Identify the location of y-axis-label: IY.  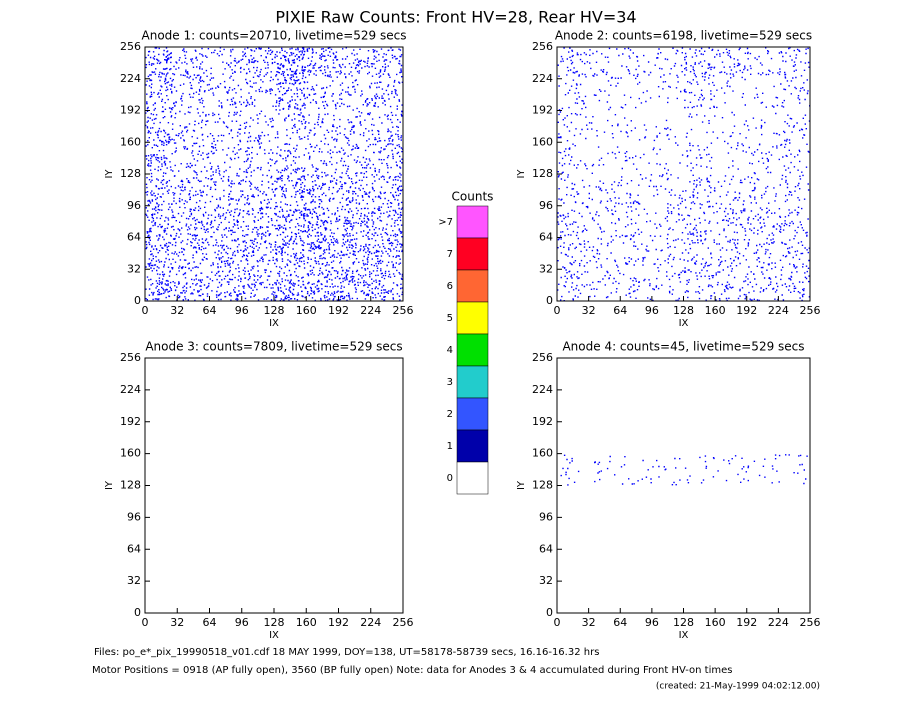
(109, 174).